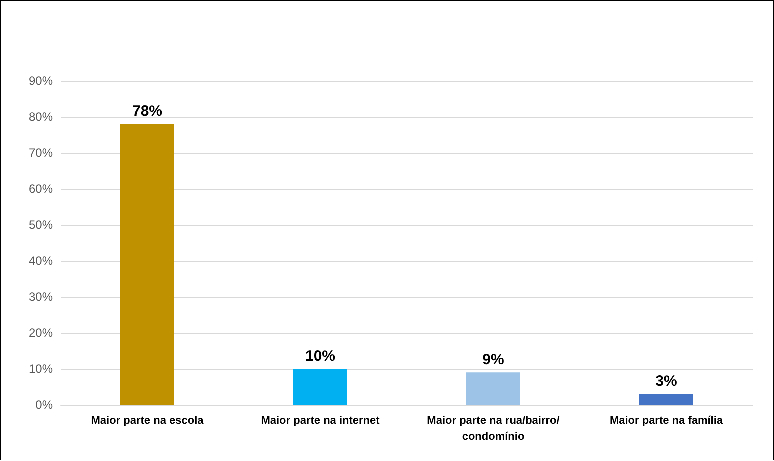  What do you see at coordinates (41, 153) in the screenshot?
I see `y-tick-label: 70%` at bounding box center [41, 153].